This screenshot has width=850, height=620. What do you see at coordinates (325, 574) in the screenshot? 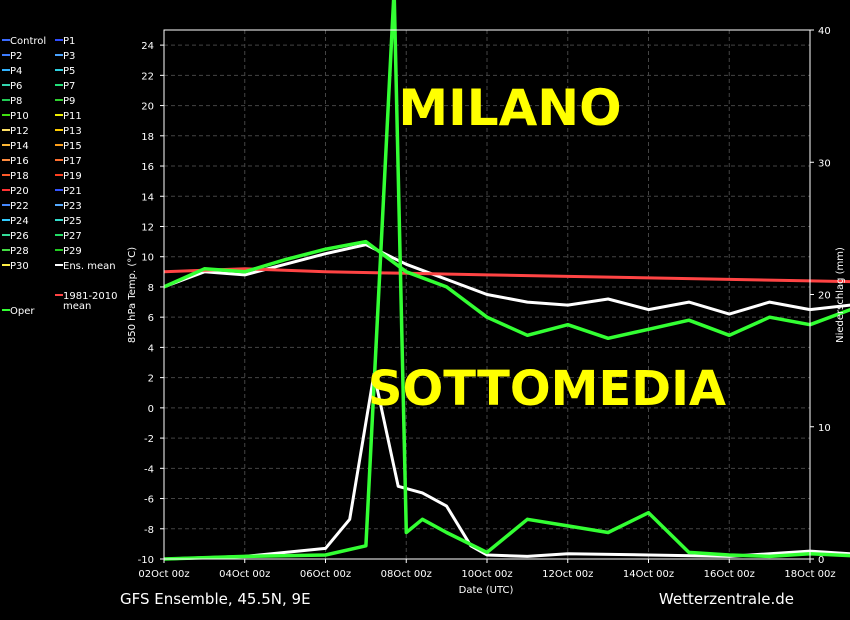
I see `x-tick-label: 06Oct 00z` at bounding box center [325, 574].